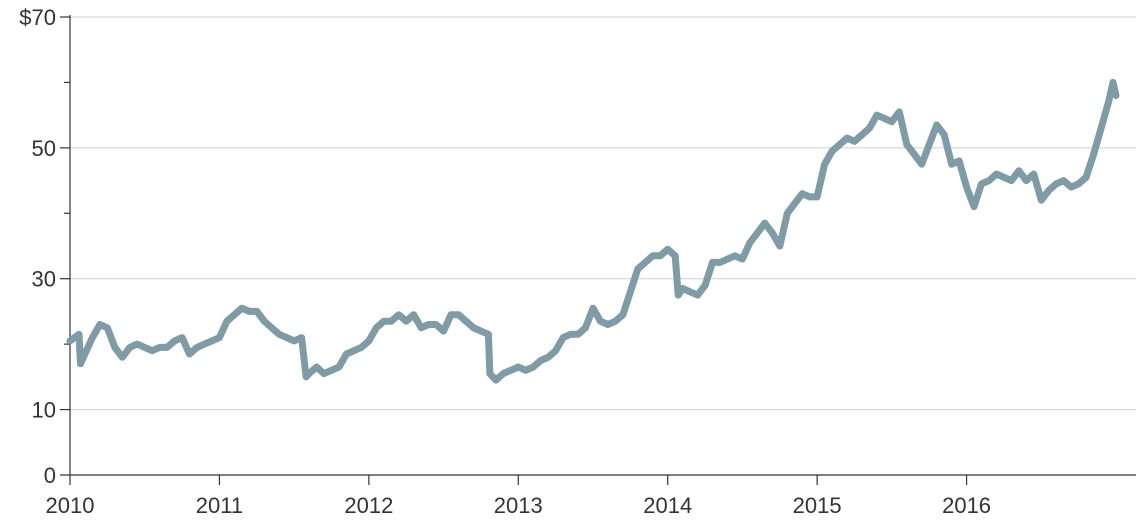 This screenshot has width=1136, height=522. Describe the element at coordinates (219, 505) in the screenshot. I see `x-tick-label: 2011` at that location.